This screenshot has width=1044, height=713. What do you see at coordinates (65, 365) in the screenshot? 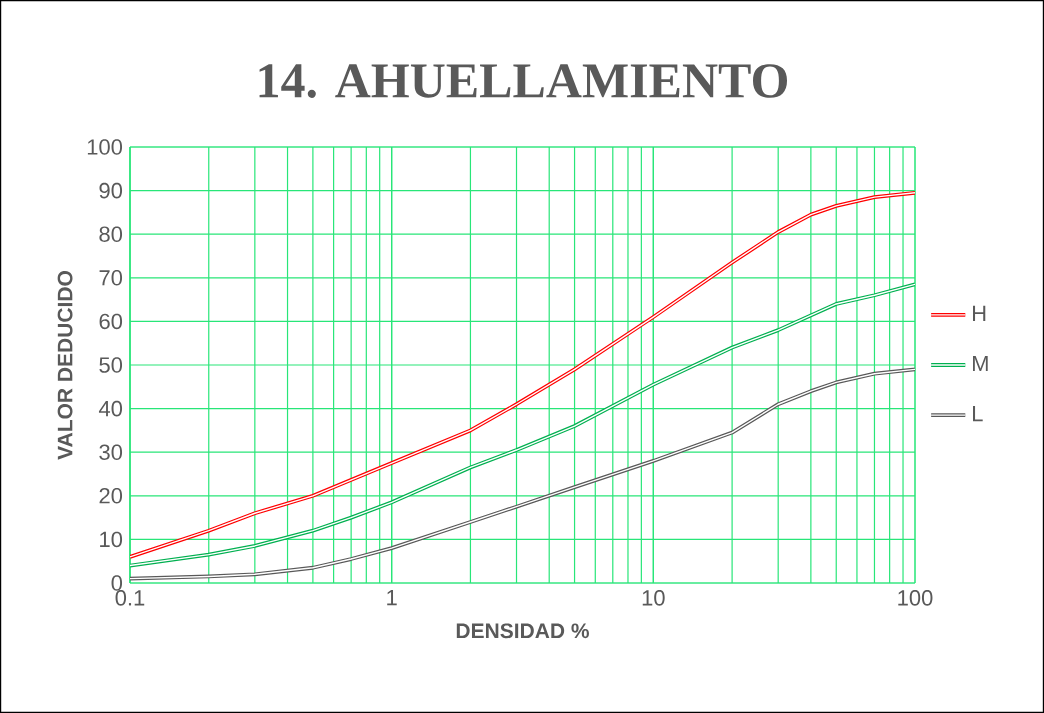
I see `y-axis-title: VALOR DEDUCIDO` at bounding box center [65, 365].